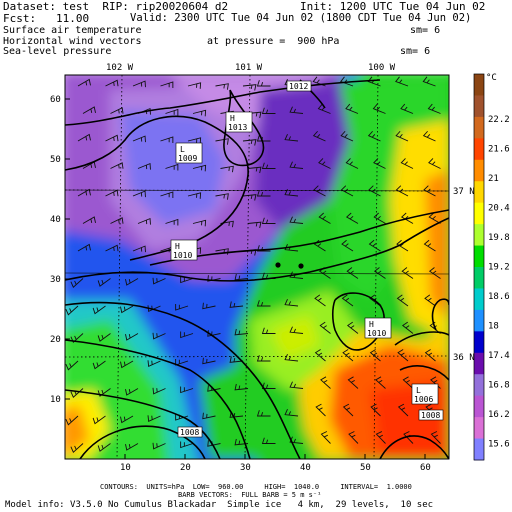  Describe the element at coordinates (46, 18) in the screenshot. I see `header-fcst: Fcst: 11.00` at that location.